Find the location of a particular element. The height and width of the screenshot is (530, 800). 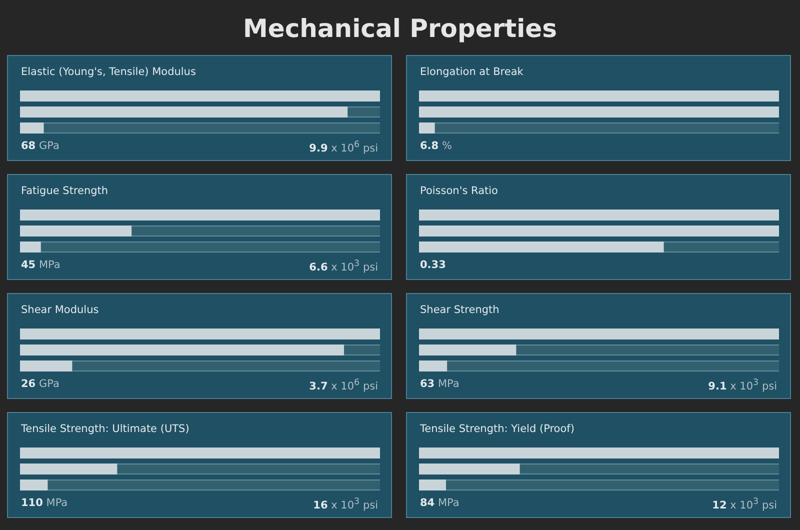

chart-title: Poisson's Ratio is located at coordinates (459, 191).